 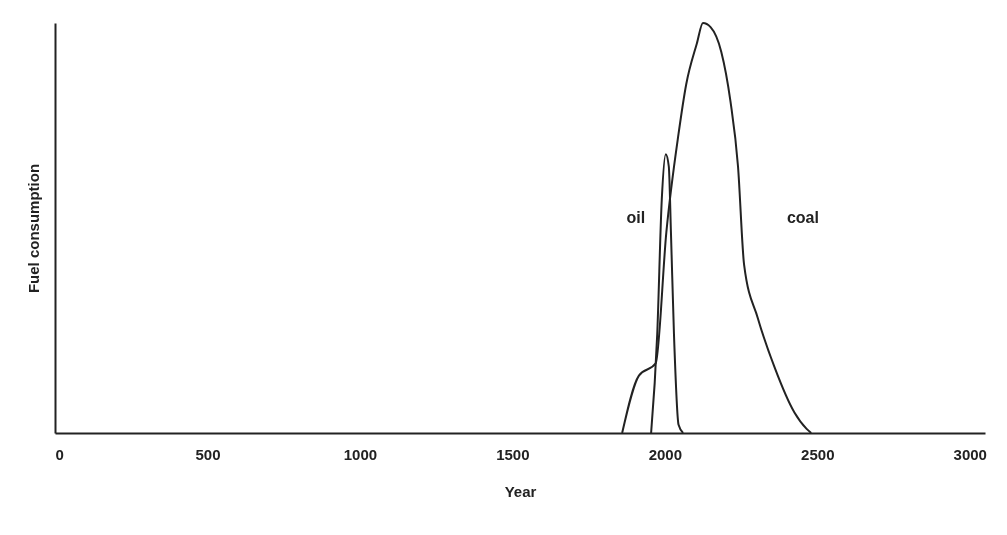 What do you see at coordinates (513, 454) in the screenshot?
I see `x-tick-label: 1500` at bounding box center [513, 454].